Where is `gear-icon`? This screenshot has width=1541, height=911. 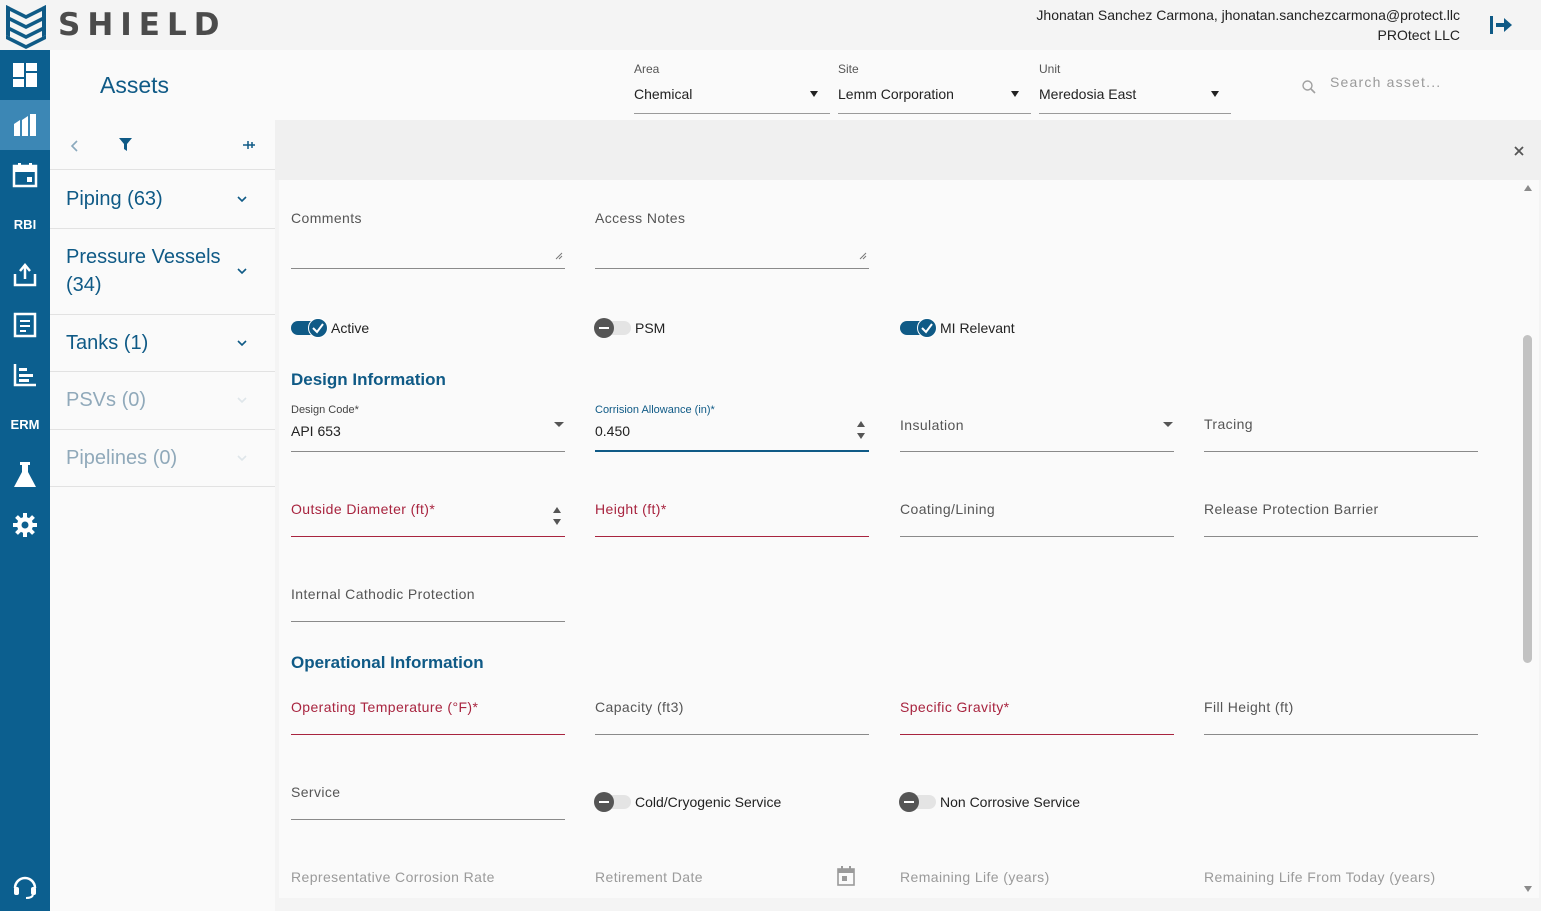 gear-icon is located at coordinates (25, 525).